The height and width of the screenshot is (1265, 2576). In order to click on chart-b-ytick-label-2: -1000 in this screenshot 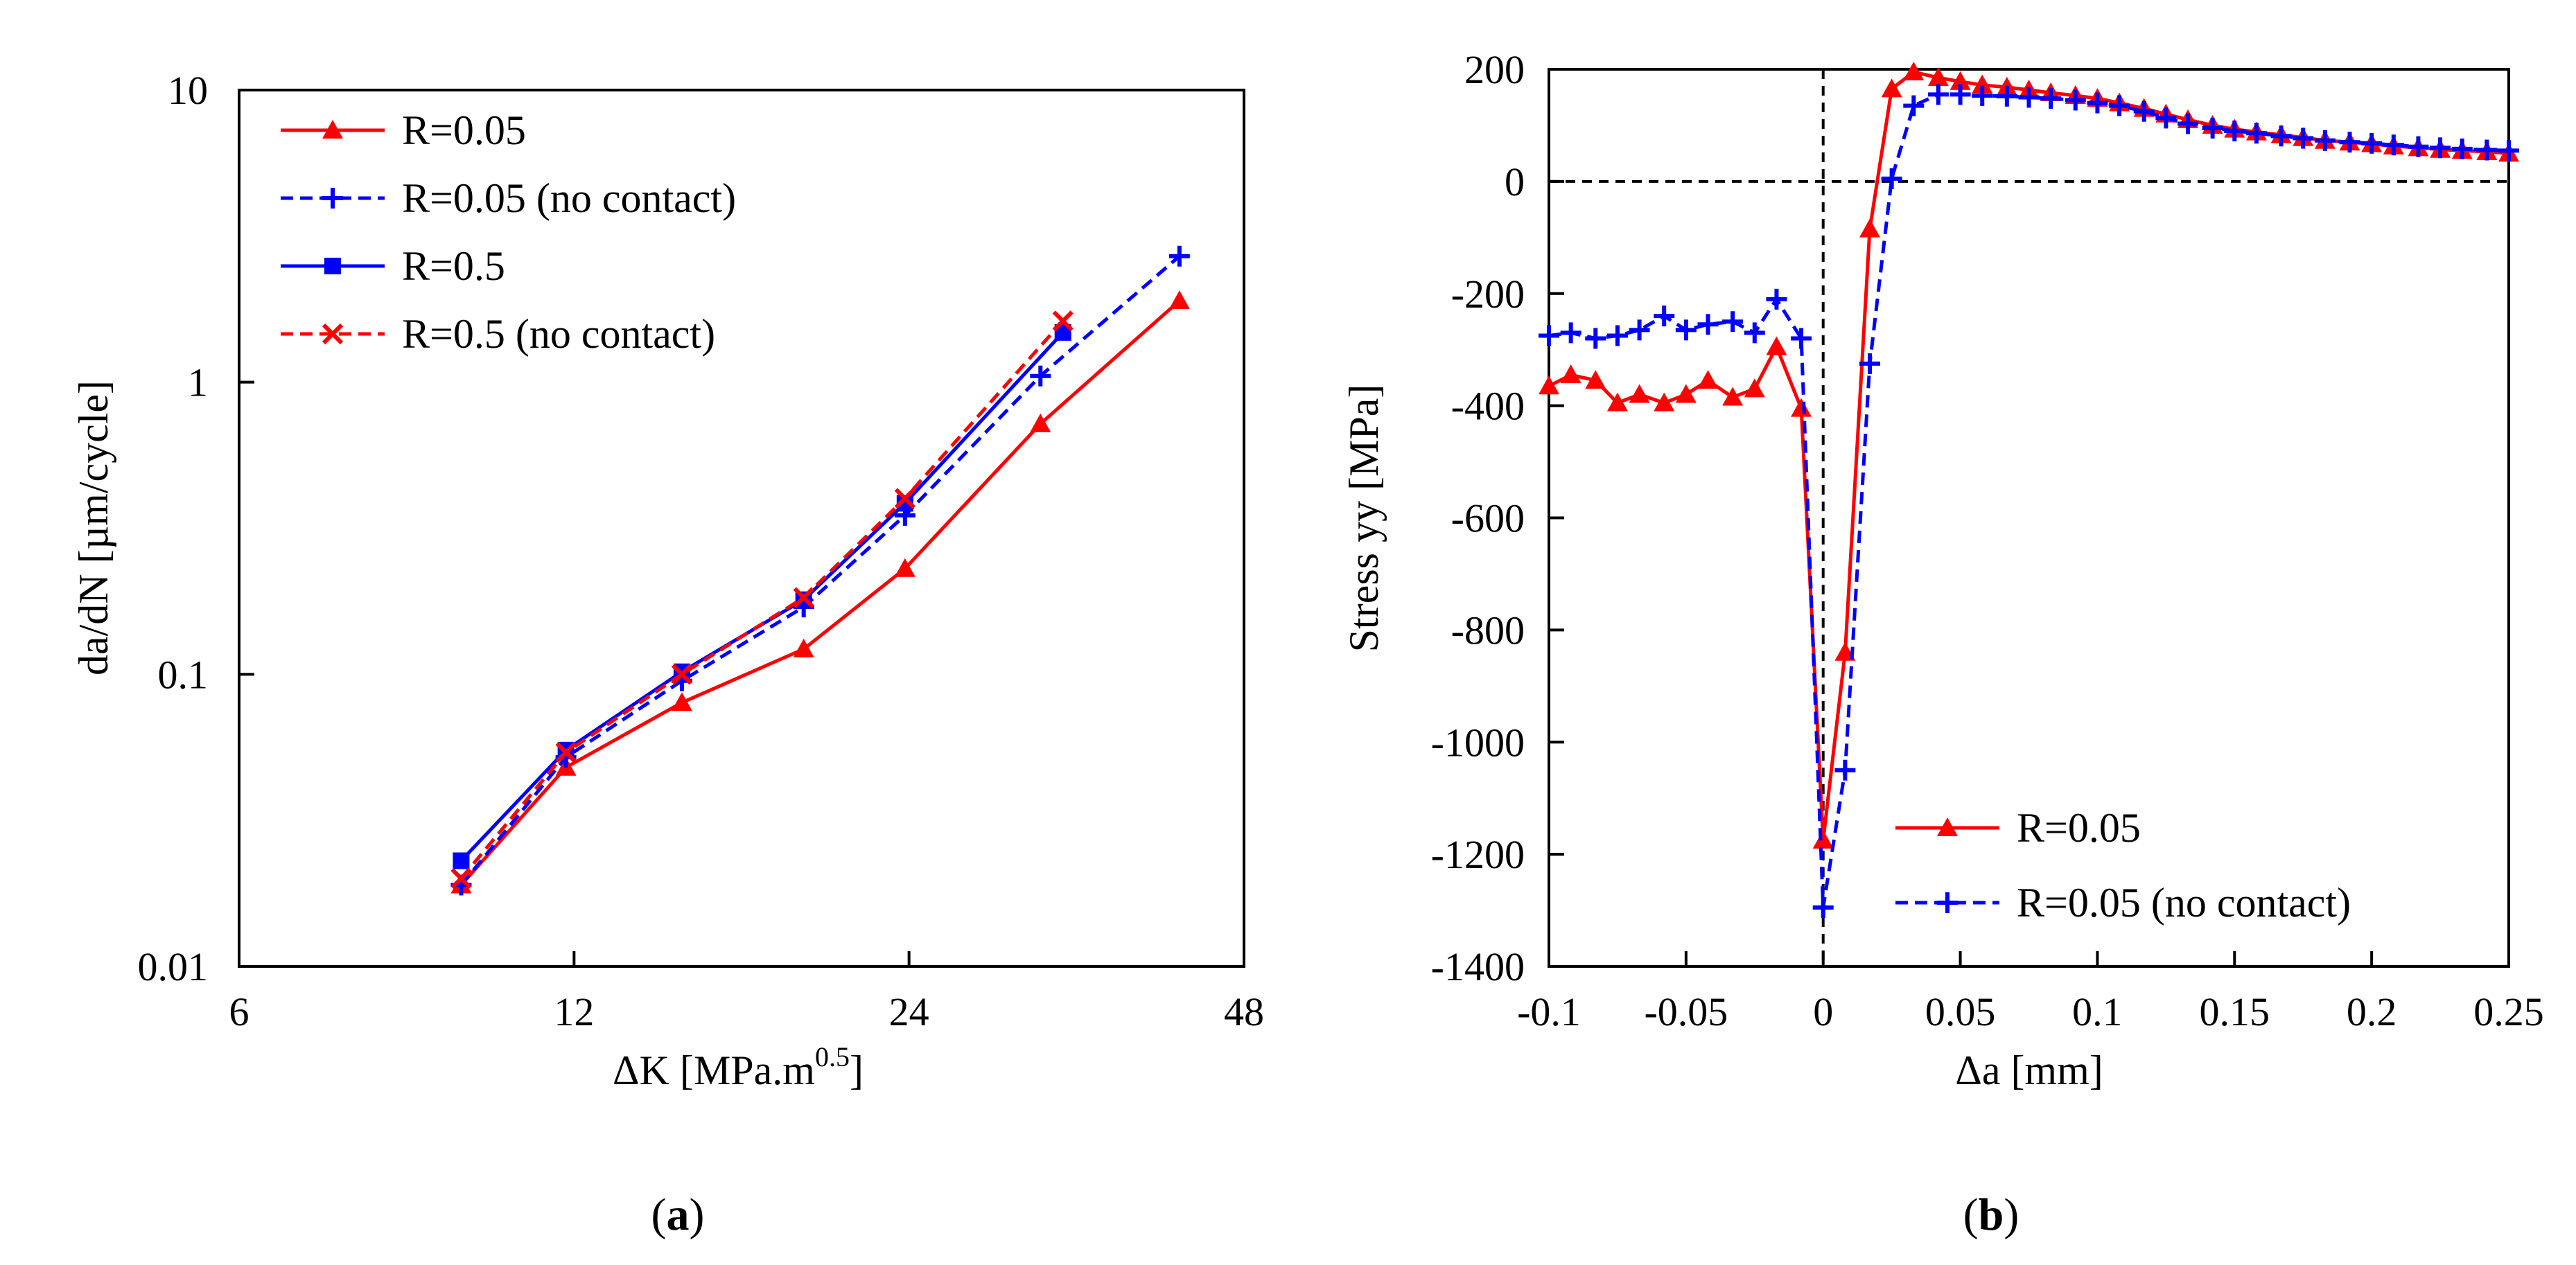, I will do `click(1478, 742)`.